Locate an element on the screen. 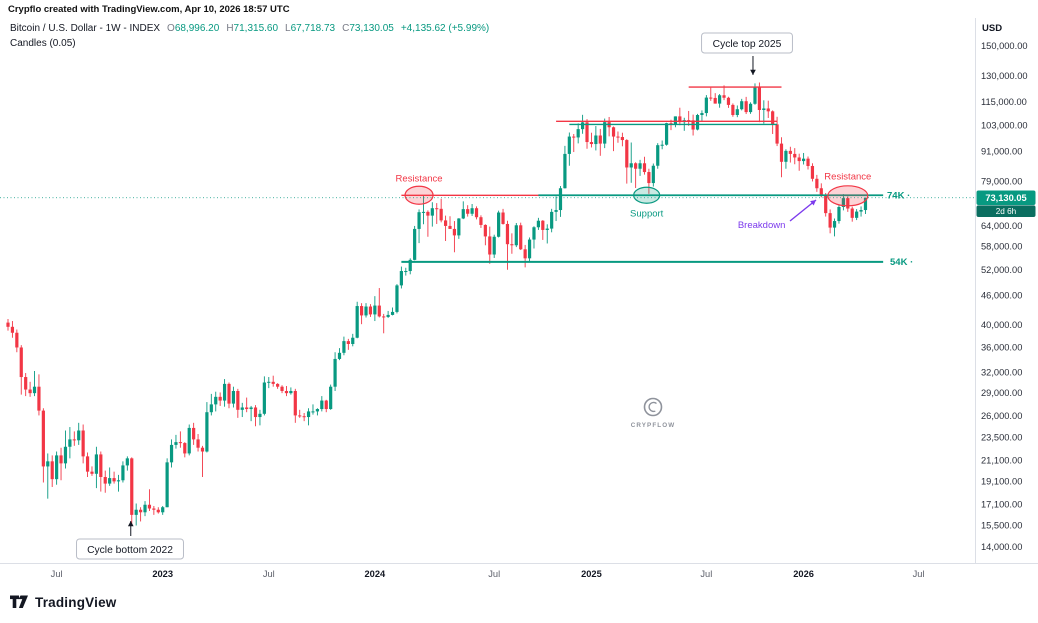  svg-text: 2023 is located at coordinates (162, 574).